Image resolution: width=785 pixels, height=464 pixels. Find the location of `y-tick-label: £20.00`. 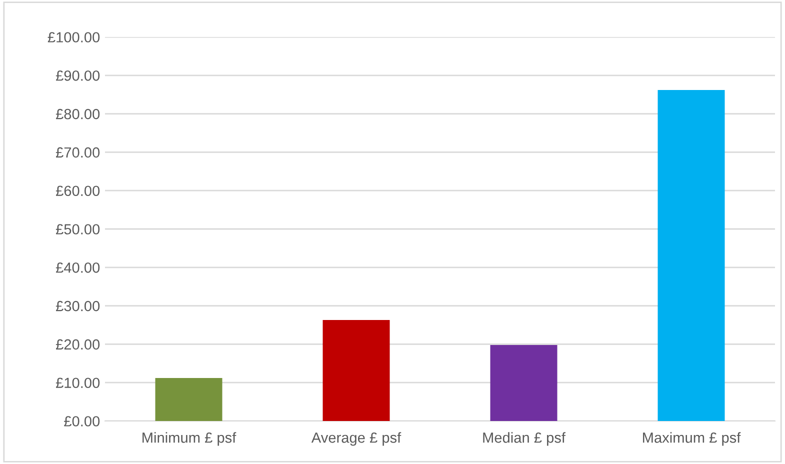

y-tick-label: £20.00 is located at coordinates (78, 344).